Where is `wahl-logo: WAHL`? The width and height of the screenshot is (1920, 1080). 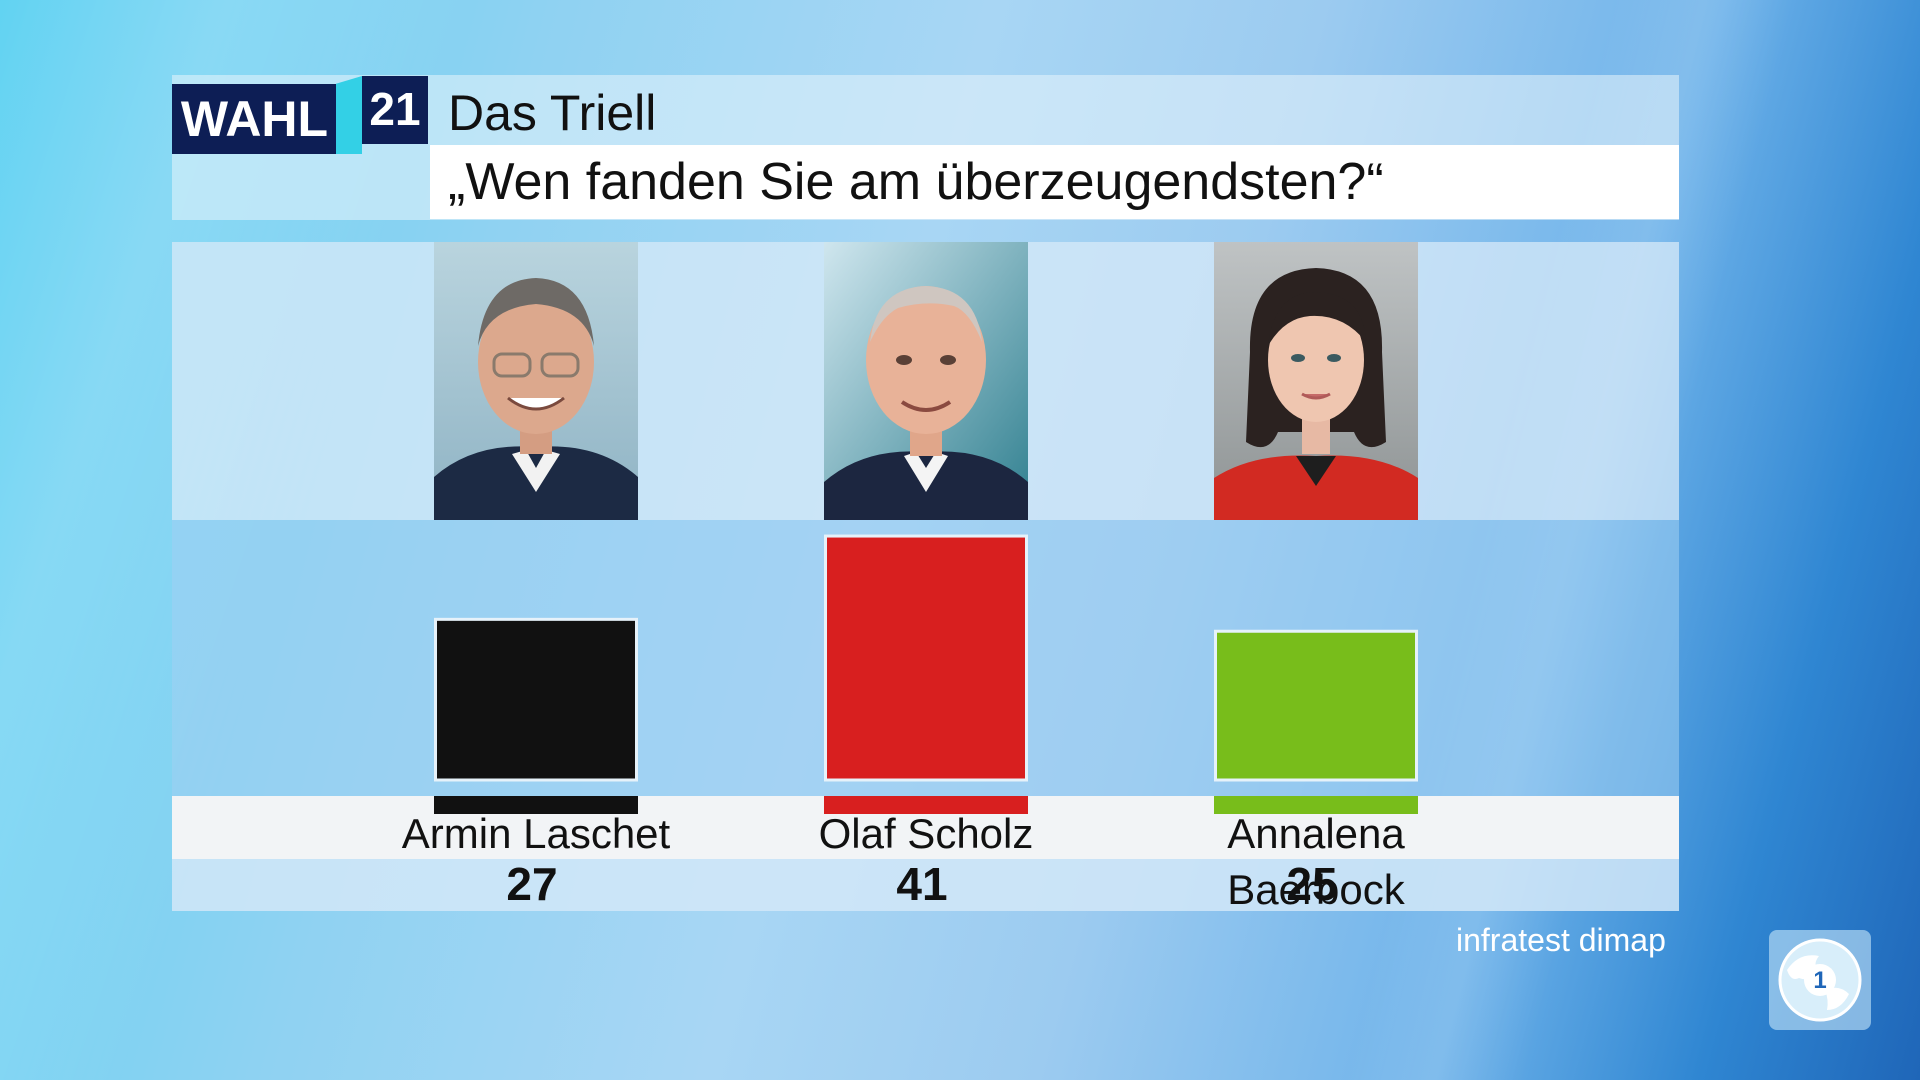 wahl-logo: WAHL is located at coordinates (254, 119).